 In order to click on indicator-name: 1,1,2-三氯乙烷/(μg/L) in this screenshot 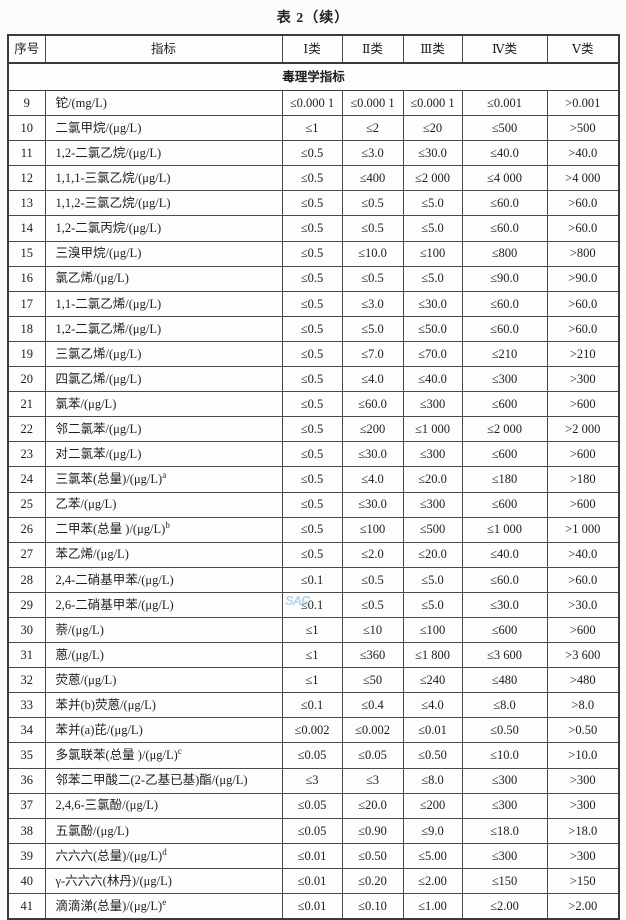, I will do `click(163, 203)`.